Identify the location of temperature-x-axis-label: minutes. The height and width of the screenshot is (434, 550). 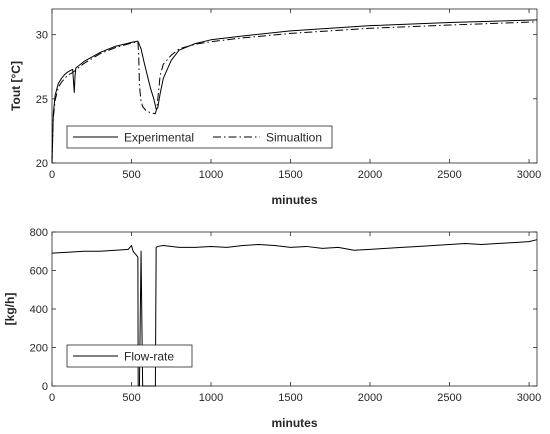
(294, 200).